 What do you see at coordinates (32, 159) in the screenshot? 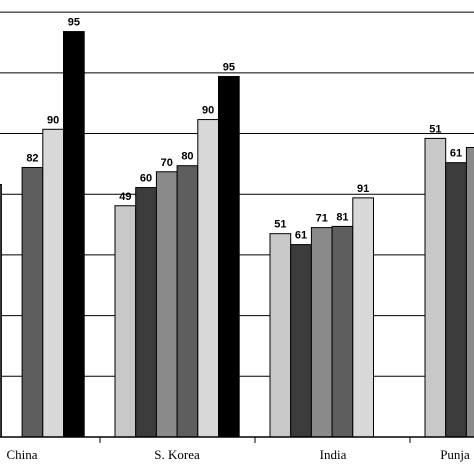
I see `bar-label: 82` at bounding box center [32, 159].